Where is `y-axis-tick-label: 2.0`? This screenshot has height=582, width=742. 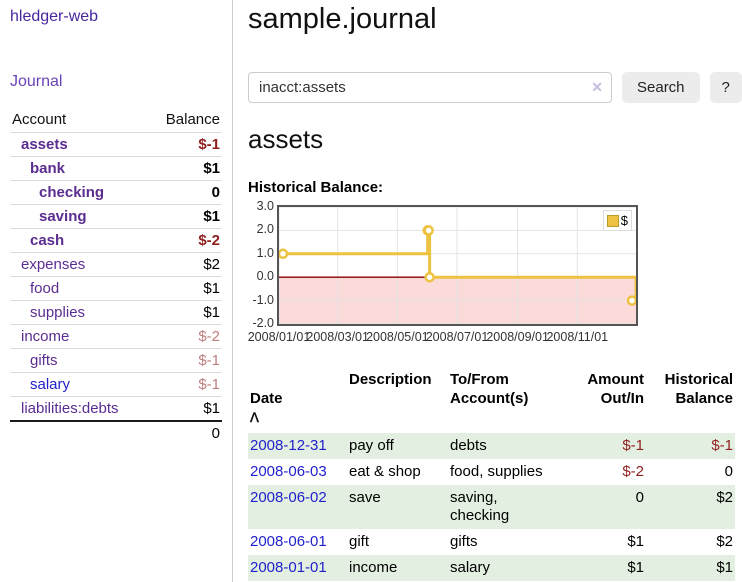
y-axis-tick-label: 2.0 is located at coordinates (265, 229).